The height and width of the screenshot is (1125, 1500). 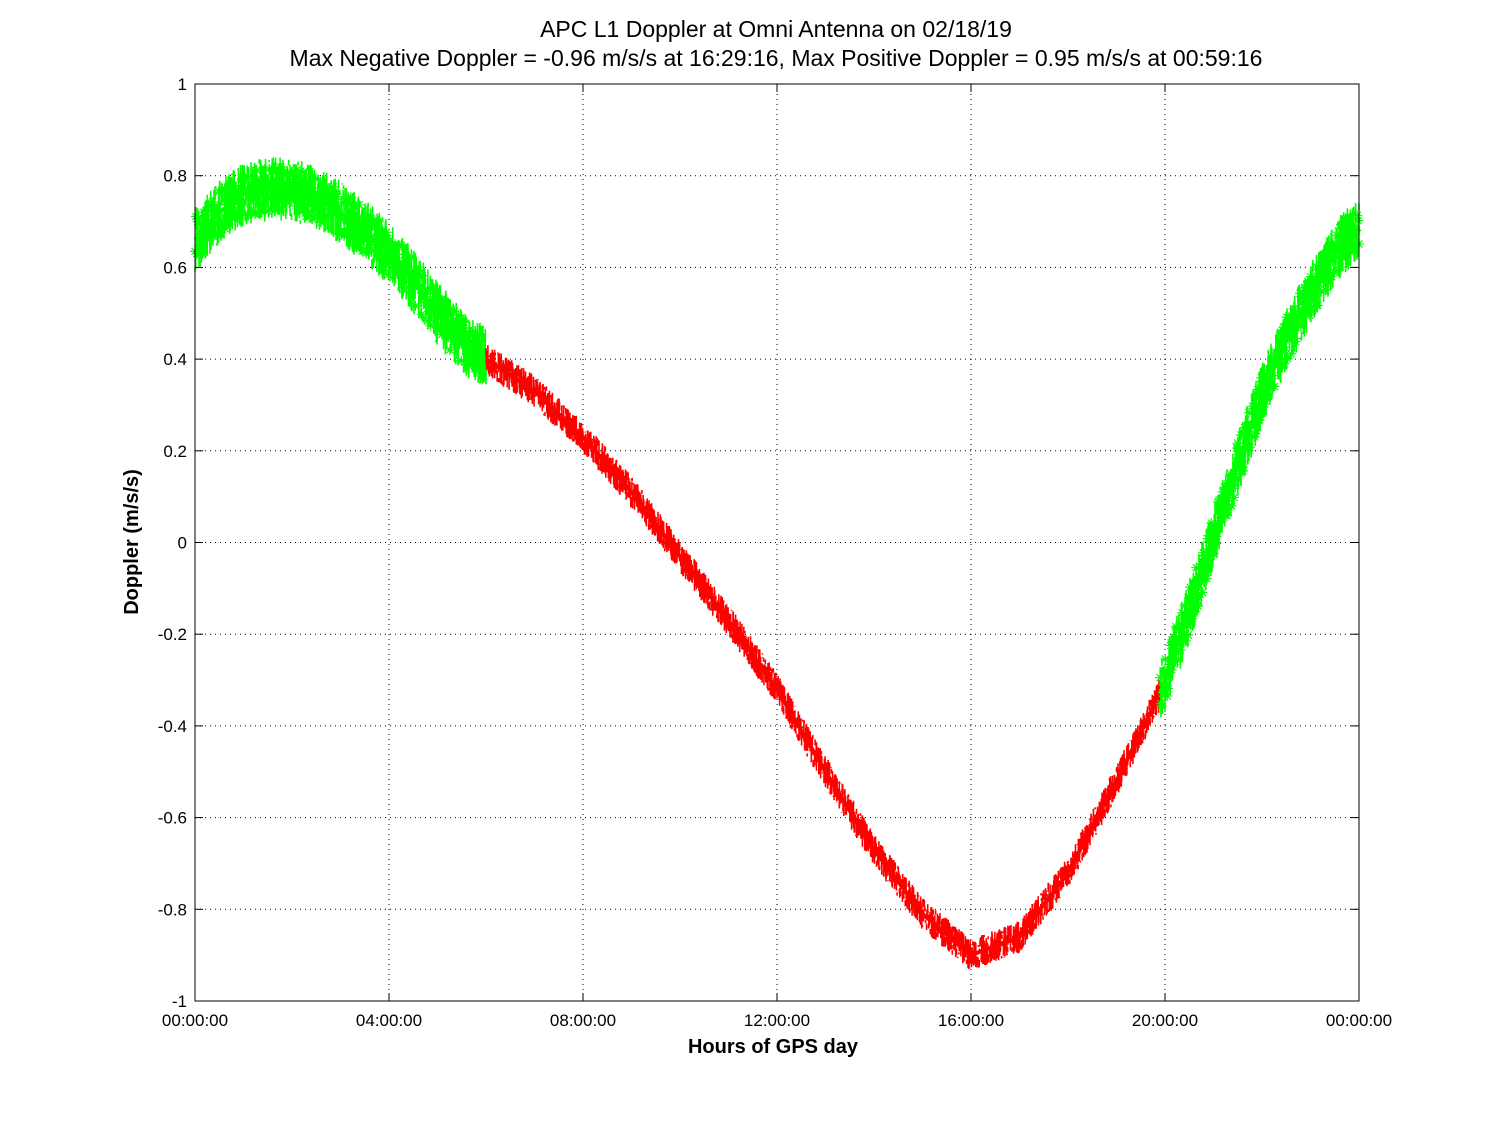 I want to click on y-tick-label: 0.6, so click(x=175, y=267).